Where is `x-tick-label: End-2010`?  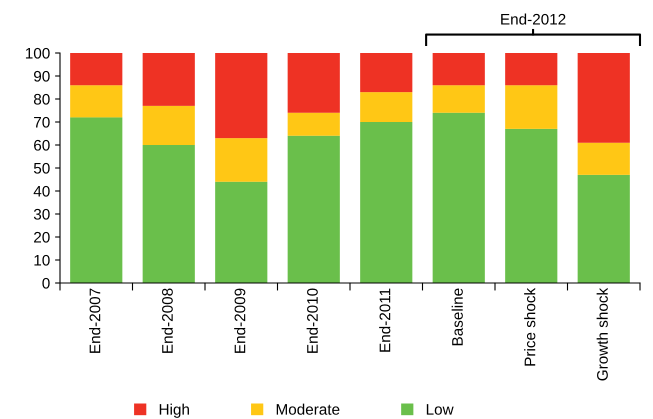 x-tick-label: End-2010 is located at coordinates (312, 320).